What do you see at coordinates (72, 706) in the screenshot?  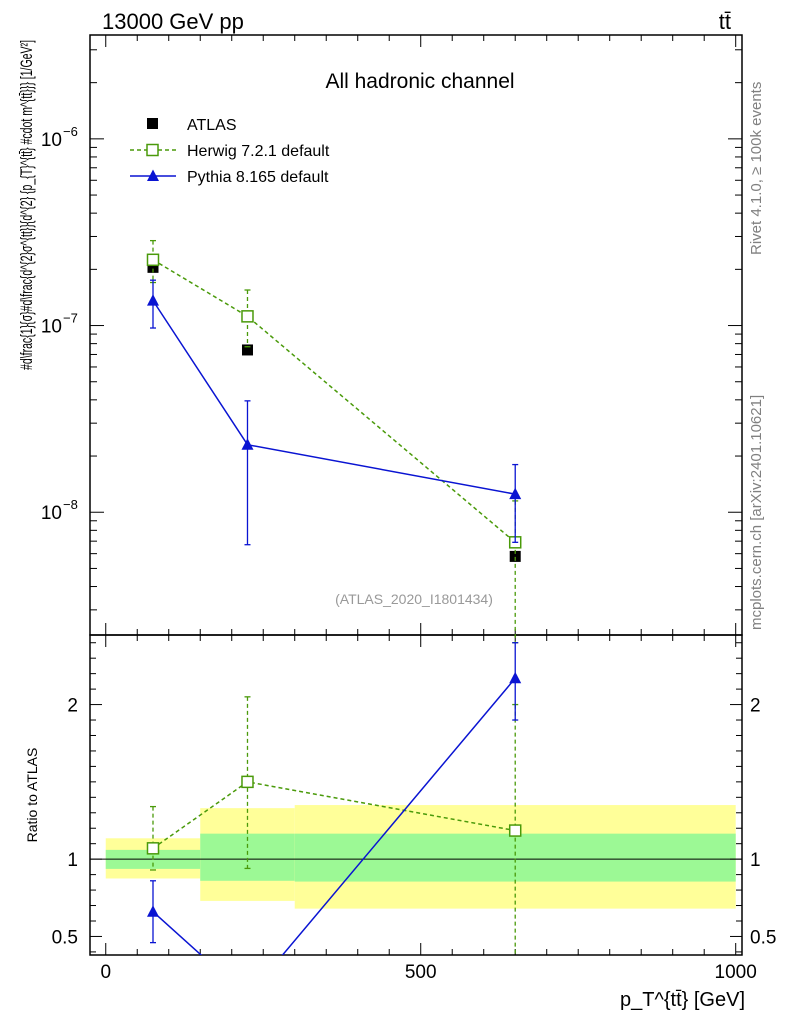 I see `y-tick-label-ratio-left: 2` at bounding box center [72, 706].